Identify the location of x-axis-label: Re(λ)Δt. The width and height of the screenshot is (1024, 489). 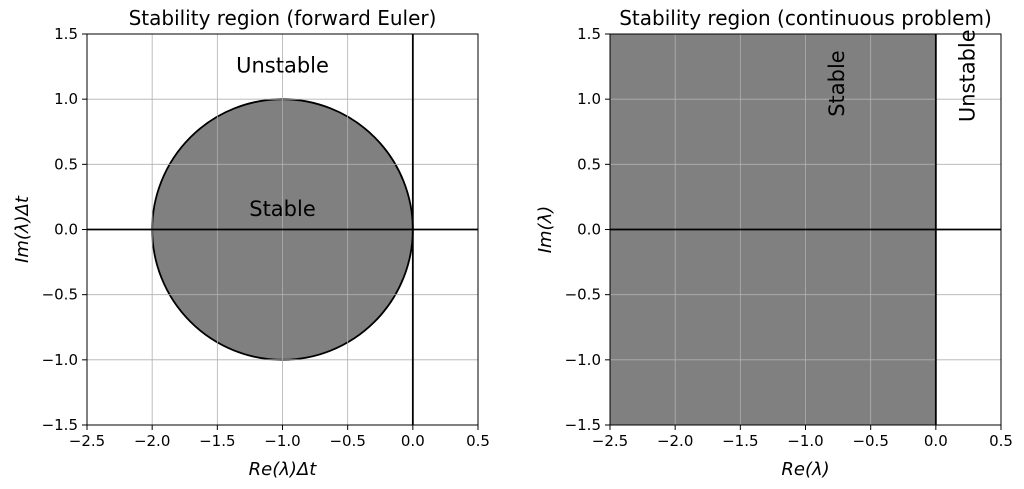
(283, 469).